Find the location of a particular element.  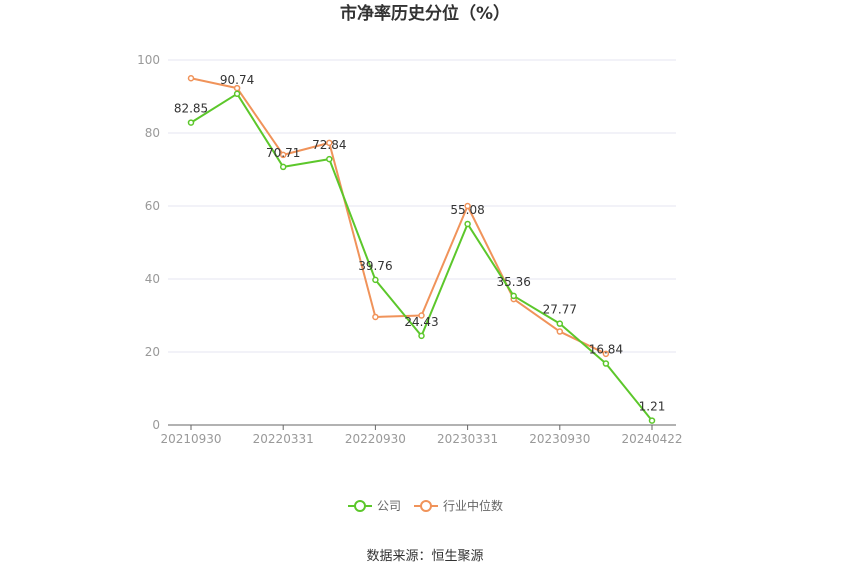

y-tick-label: 80 is located at coordinates (152, 133).